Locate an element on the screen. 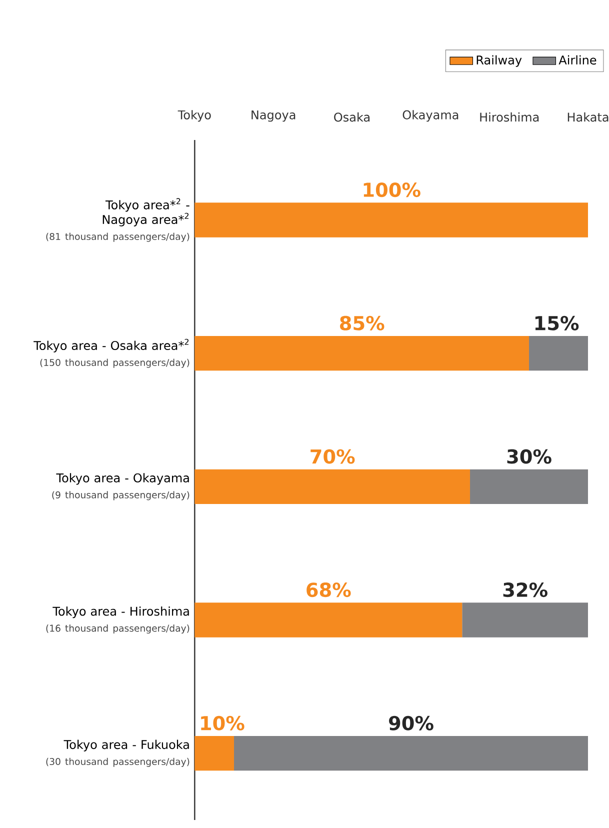 Image resolution: width=609 pixels, height=828 pixels. text: (9 thousand passengers/day) is located at coordinates (121, 495).